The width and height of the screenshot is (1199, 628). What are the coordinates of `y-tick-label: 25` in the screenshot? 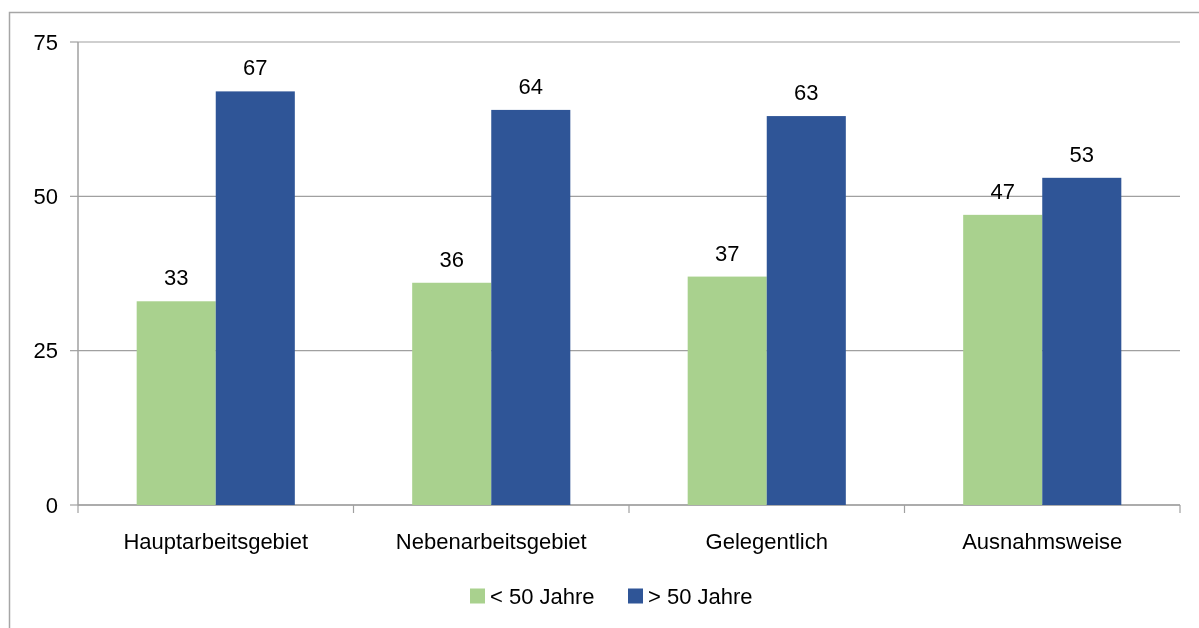 It's located at (45, 351).